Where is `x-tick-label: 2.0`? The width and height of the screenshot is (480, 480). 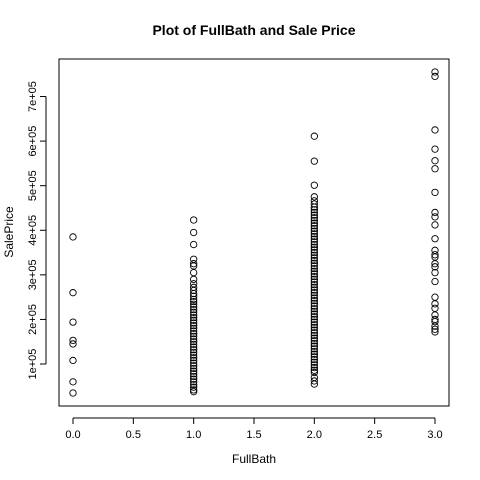 x-tick-label: 2.0 is located at coordinates (314, 435).